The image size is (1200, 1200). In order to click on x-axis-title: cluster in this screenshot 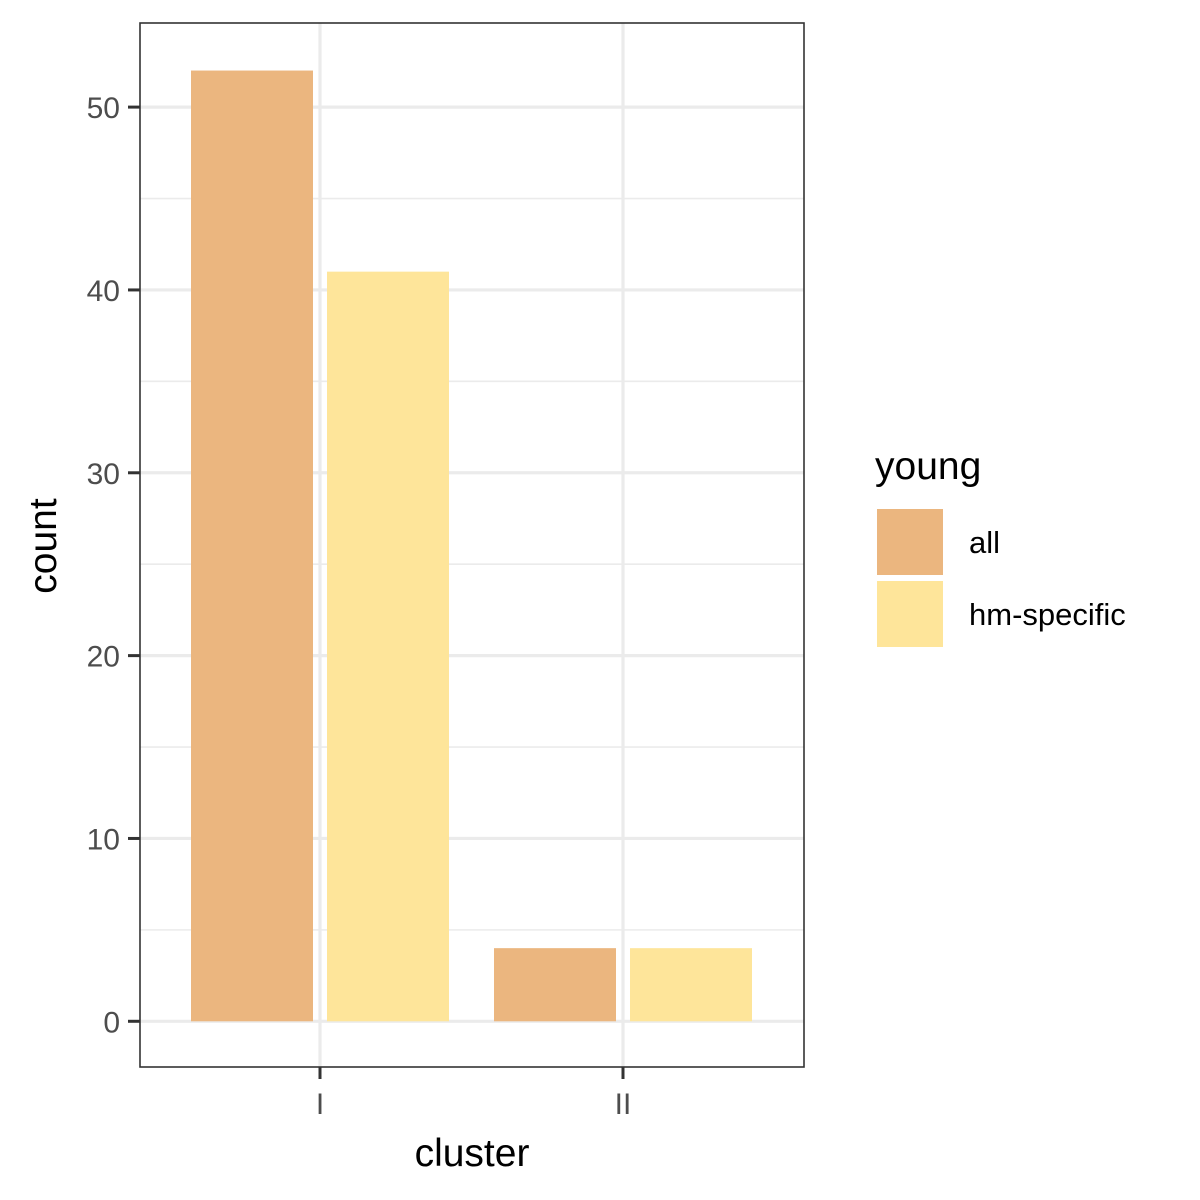, I will do `click(472, 1153)`.